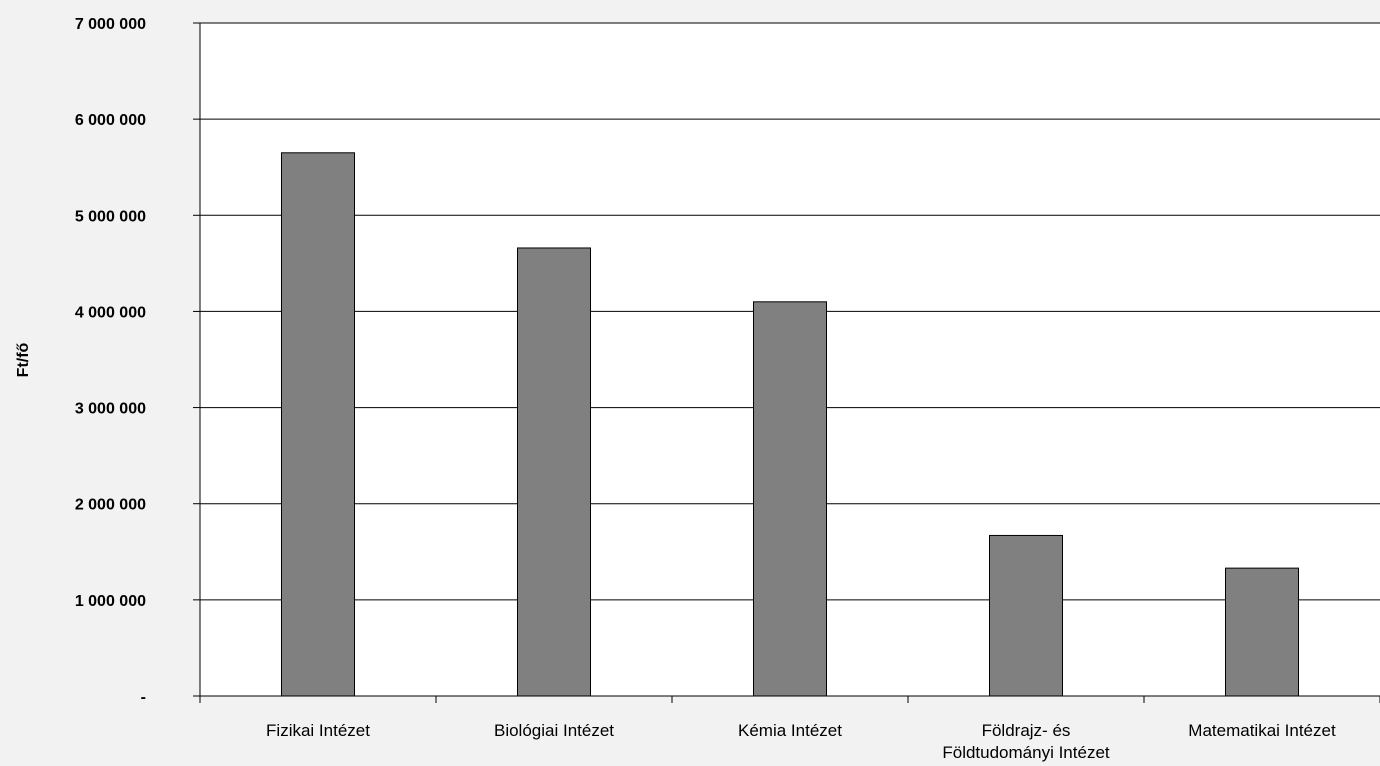  I want to click on x-tick-label: Fizikai Intézet, so click(318, 730).